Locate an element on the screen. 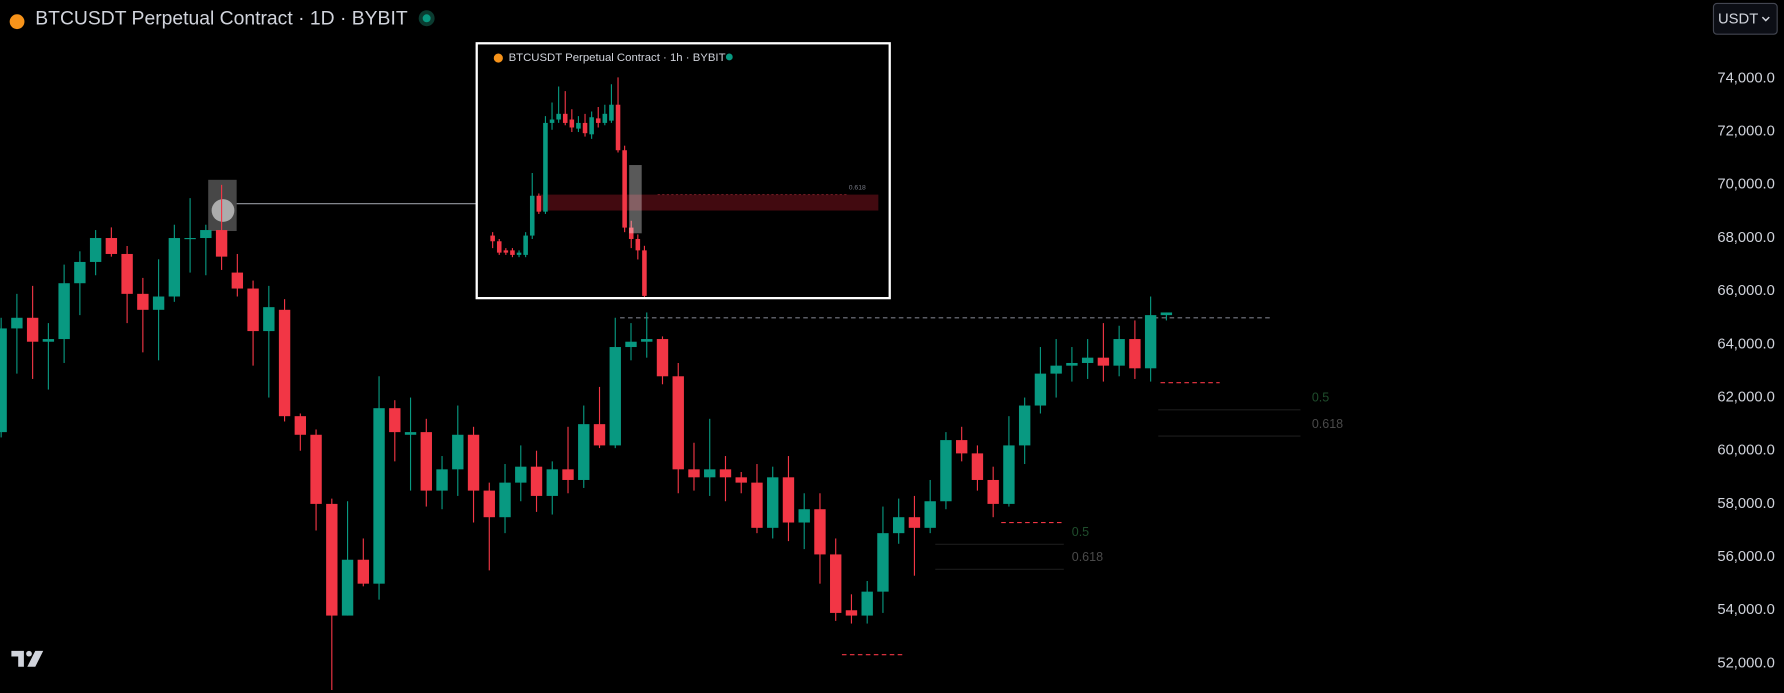  highlight-dot is located at coordinates (223, 210).